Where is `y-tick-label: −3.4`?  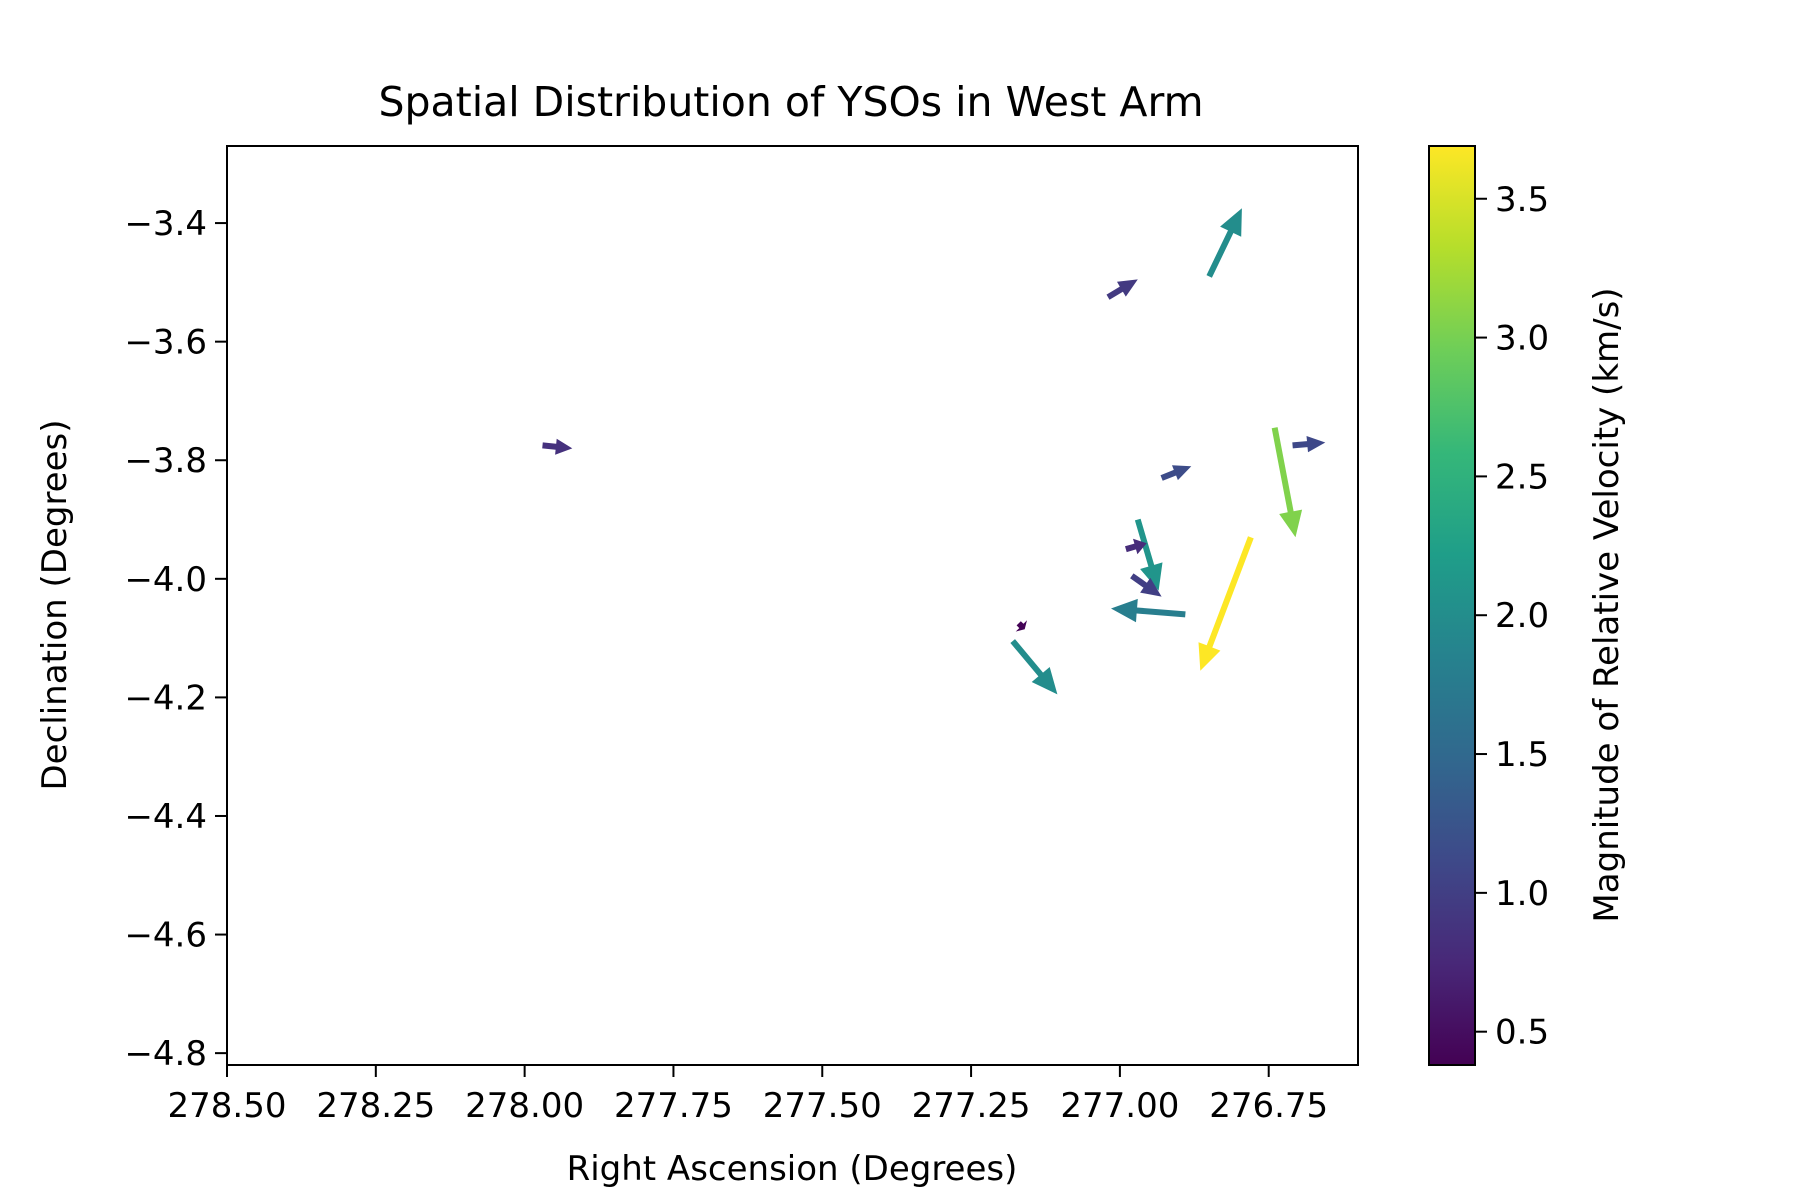
y-tick-label: −3.4 is located at coordinates (165, 224).